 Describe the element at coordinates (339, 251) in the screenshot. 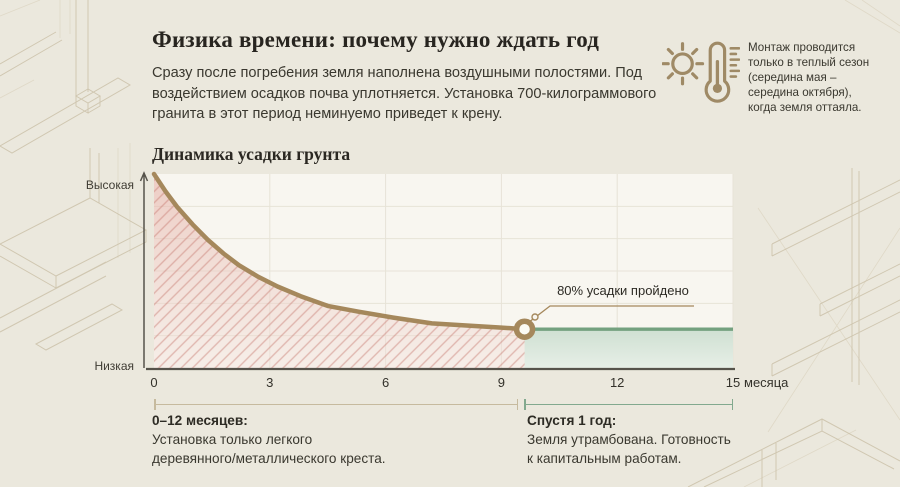

I see `settlement-curve` at that location.